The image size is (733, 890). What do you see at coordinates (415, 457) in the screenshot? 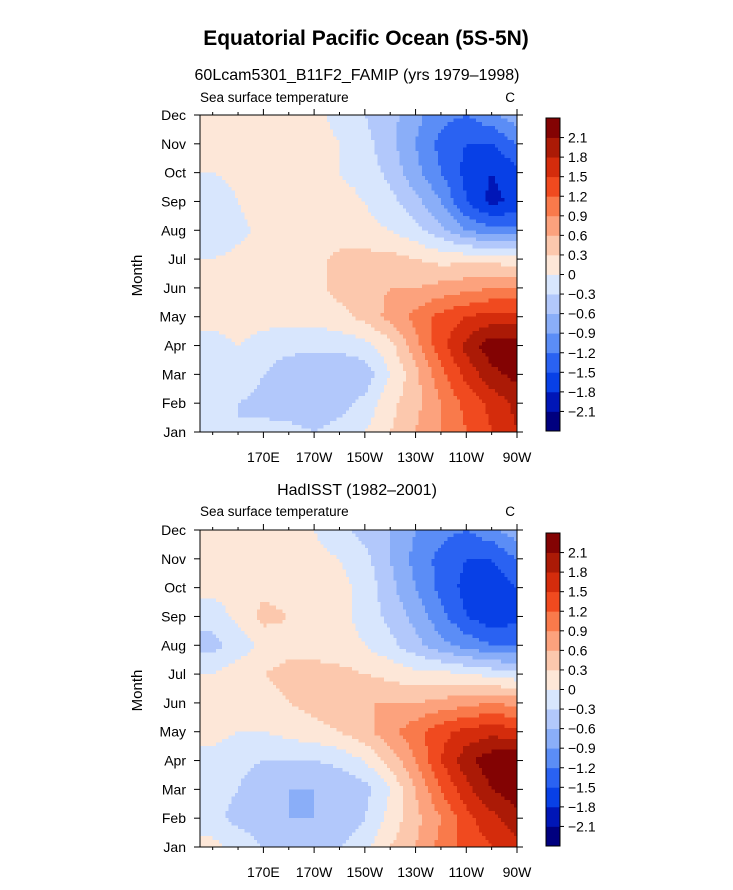
I see `x-tick-label: 130W` at bounding box center [415, 457].